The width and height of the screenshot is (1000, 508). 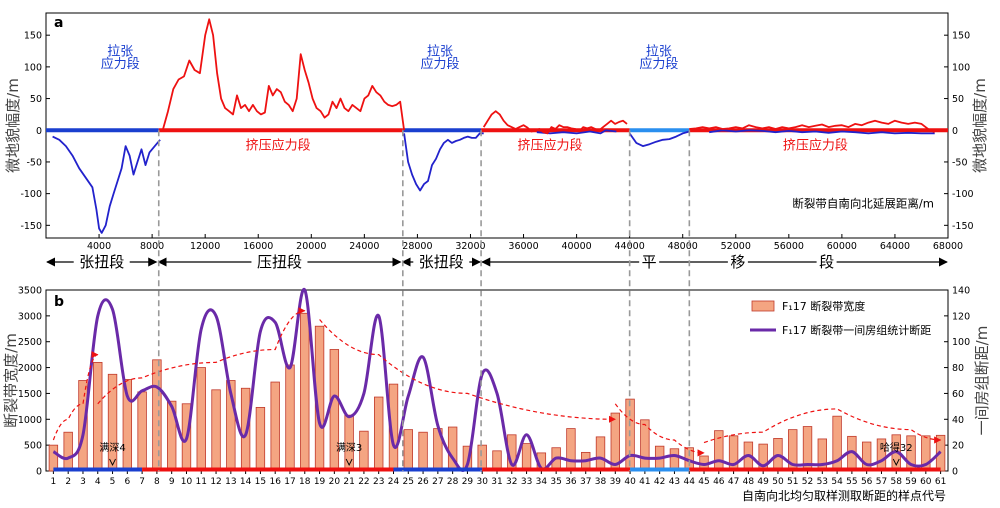 I want to click on x-tick-label: 48, so click(x=749, y=482).